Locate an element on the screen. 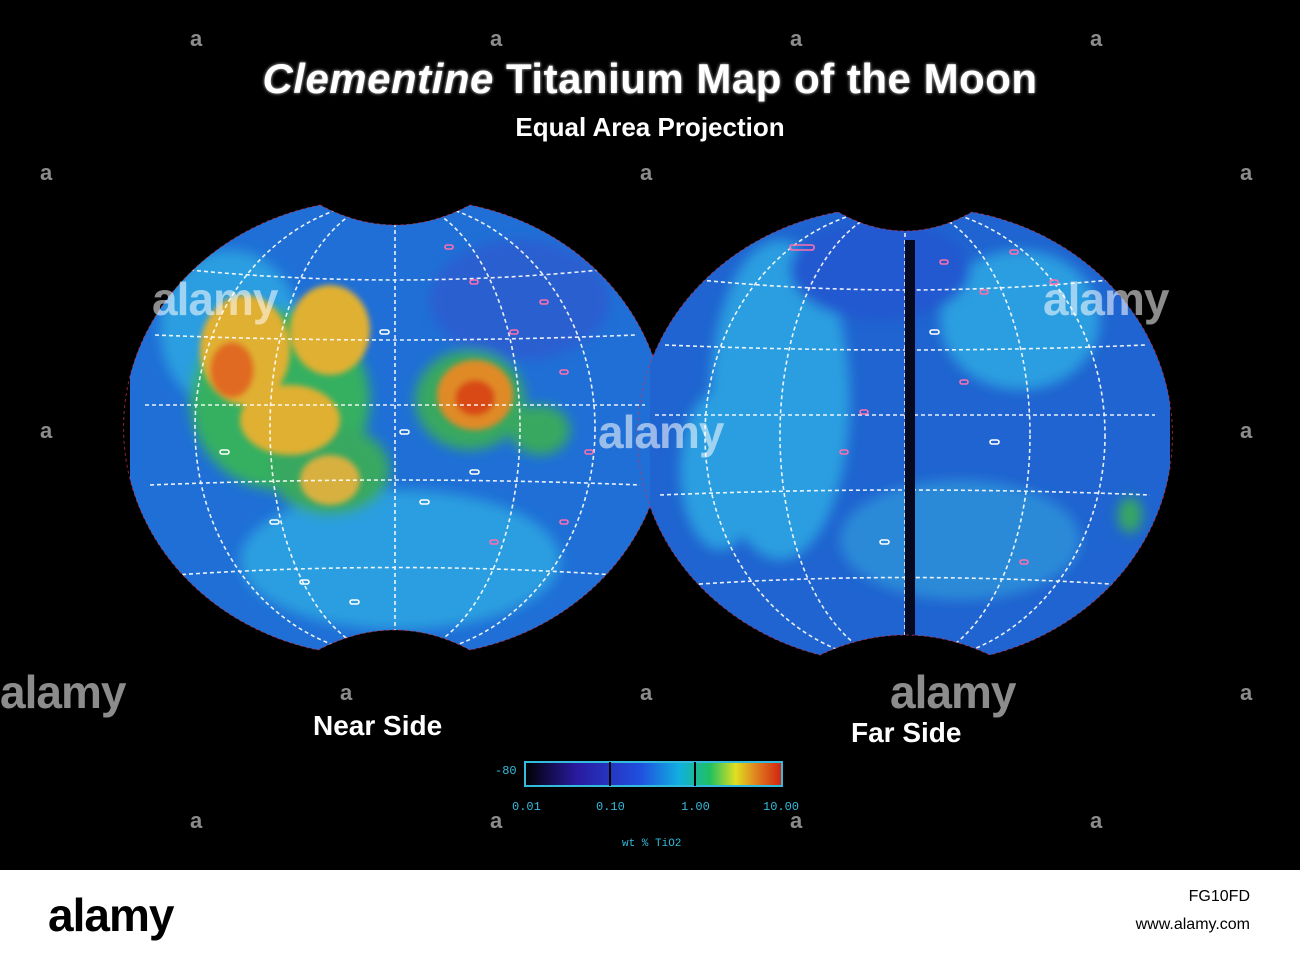 The height and width of the screenshot is (960, 1300). footer-brand: alamy is located at coordinates (111, 915).